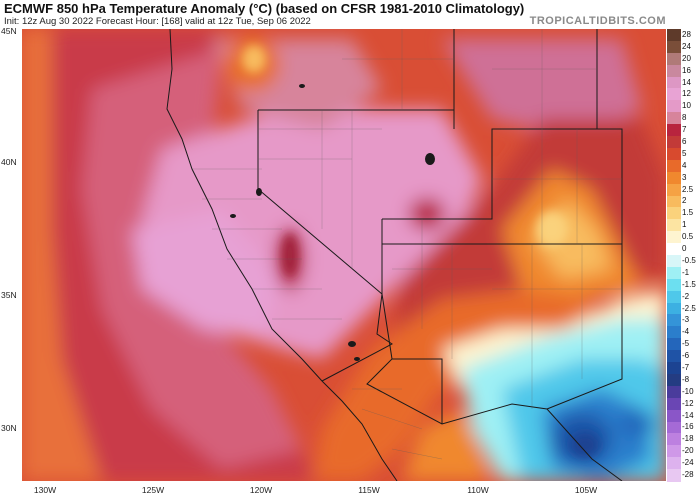 The image size is (700, 496). What do you see at coordinates (684, 130) in the screenshot?
I see `colorbar-label: 7` at bounding box center [684, 130].